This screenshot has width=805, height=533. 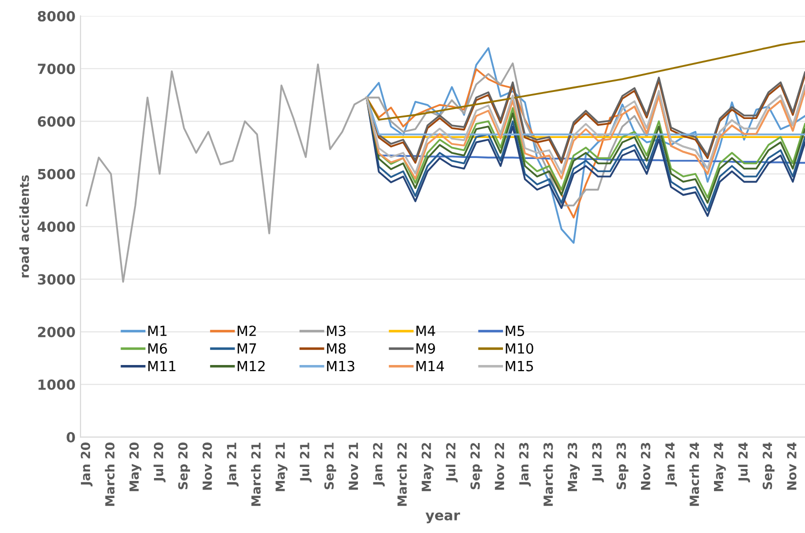 I want to click on x-tick-label: Sep 23, so click(x=622, y=466).